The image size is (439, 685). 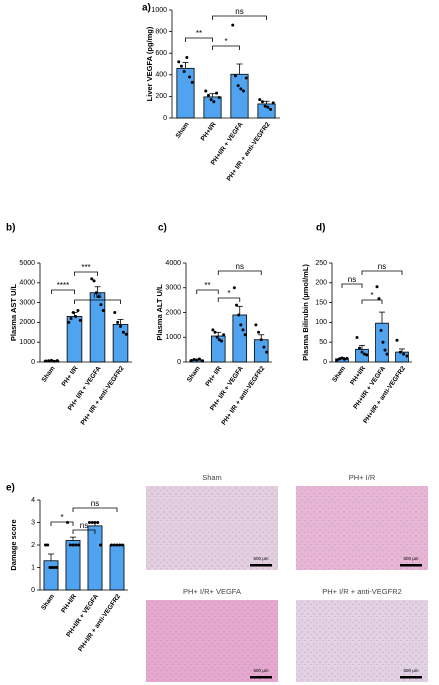 I want to click on y-tick-label: 2, so click(x=33, y=545).